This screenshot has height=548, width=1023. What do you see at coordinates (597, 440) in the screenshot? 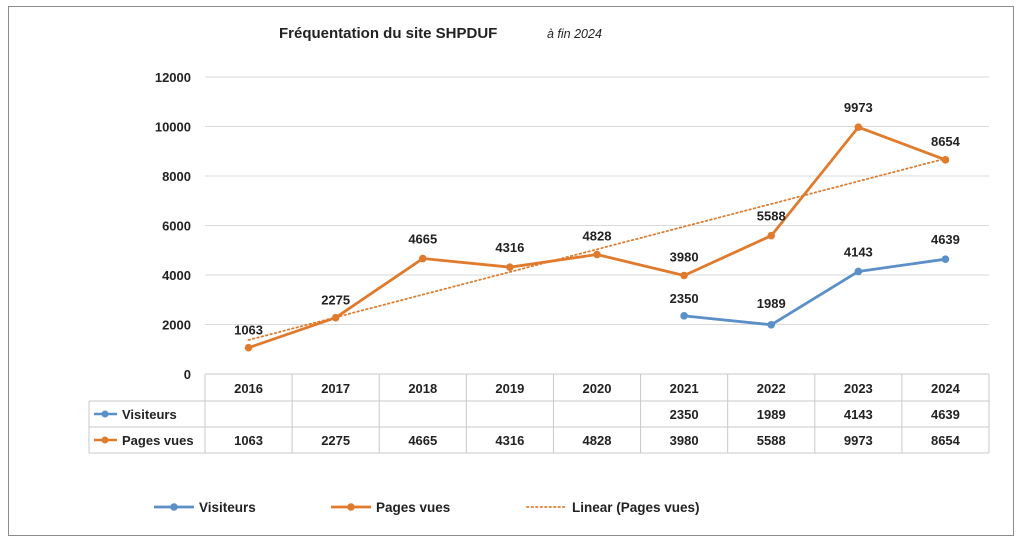
I see `table-cell: 4828` at bounding box center [597, 440].